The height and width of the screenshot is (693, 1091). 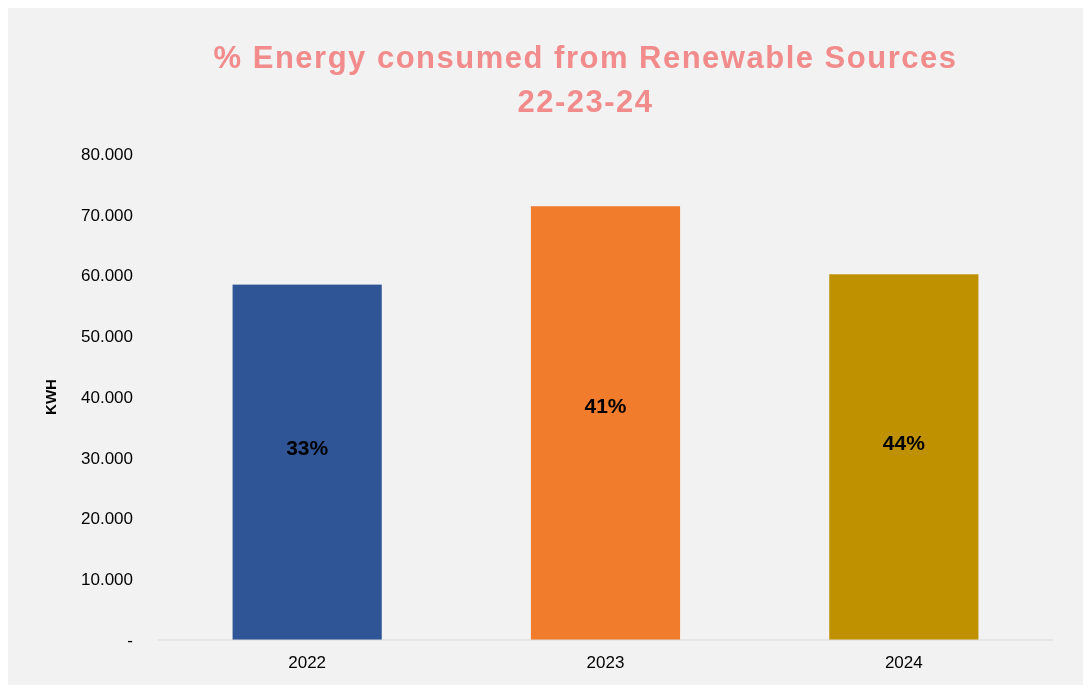 What do you see at coordinates (107, 276) in the screenshot?
I see `y-tick-label: 60.000` at bounding box center [107, 276].